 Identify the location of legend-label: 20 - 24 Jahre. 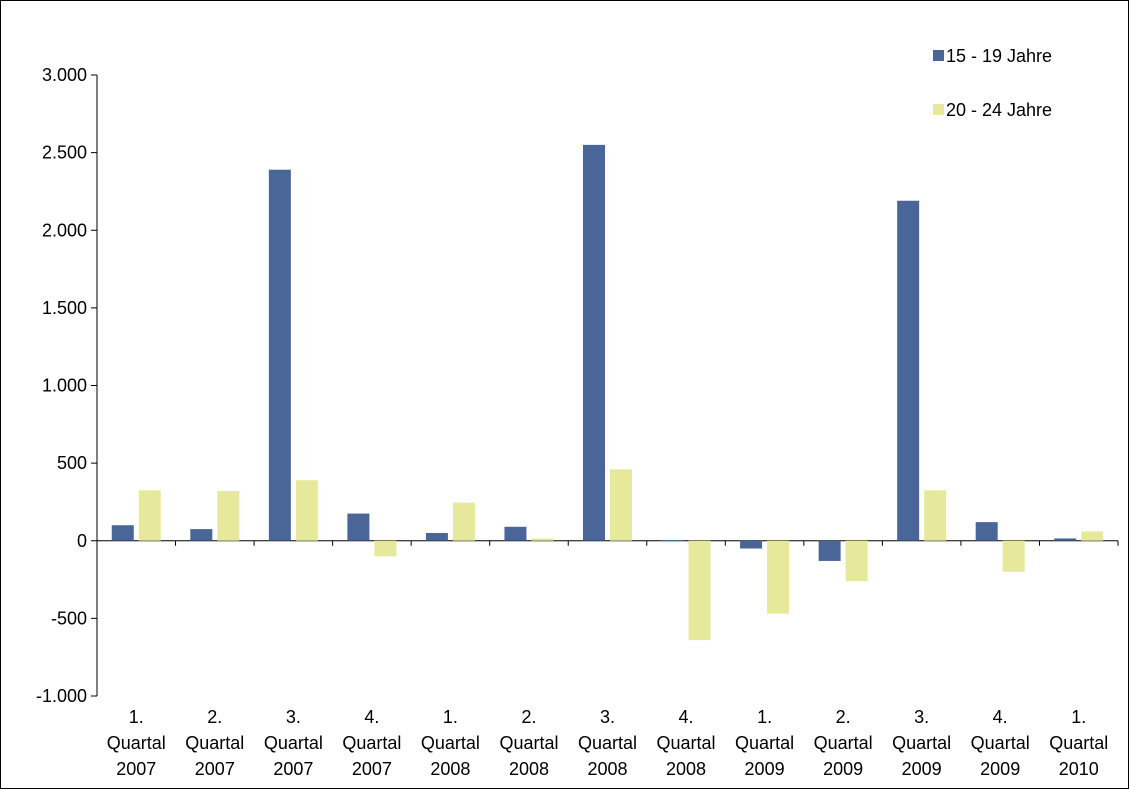
(999, 110).